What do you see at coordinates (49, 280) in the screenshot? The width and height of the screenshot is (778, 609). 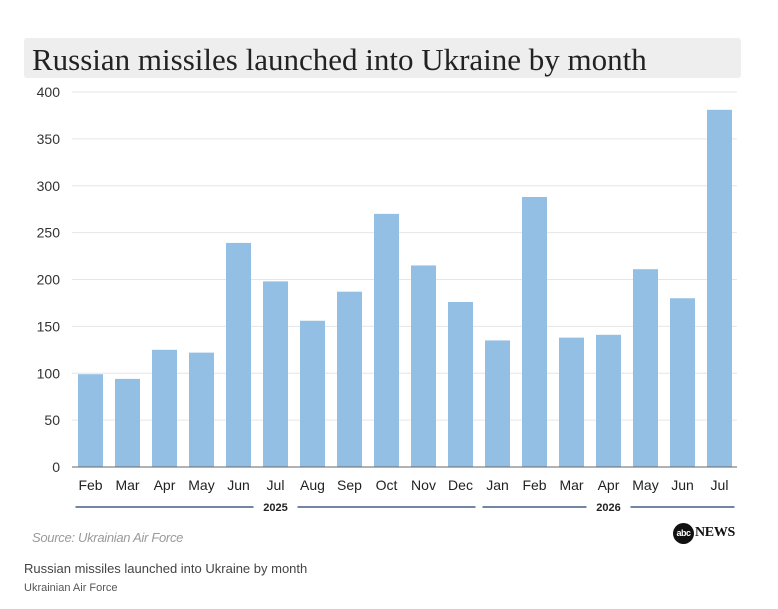 I see `y-tick-label: 200` at bounding box center [49, 280].